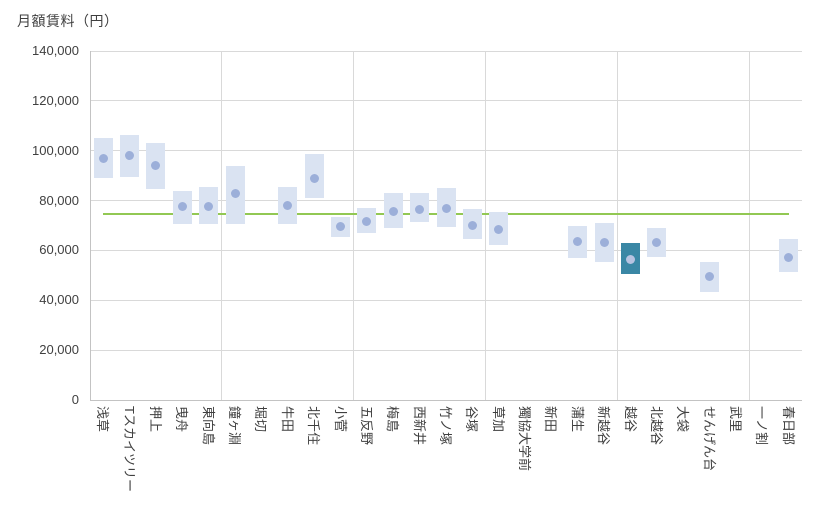  Describe the element at coordinates (55, 50) in the screenshot. I see `y-axis-tick-label: 140,000` at that location.